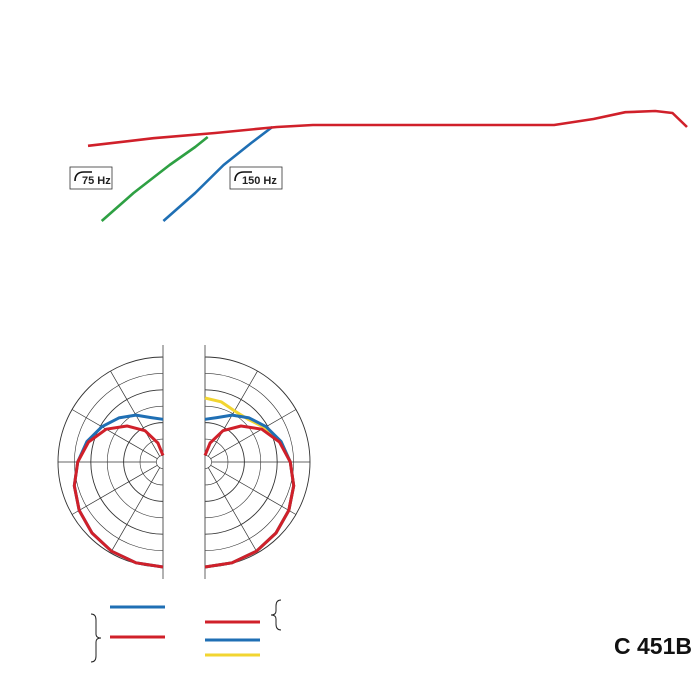 The width and height of the screenshot is (700, 700). What do you see at coordinates (259, 181) in the screenshot?
I see `annotation-label: 150 Hz` at bounding box center [259, 181].